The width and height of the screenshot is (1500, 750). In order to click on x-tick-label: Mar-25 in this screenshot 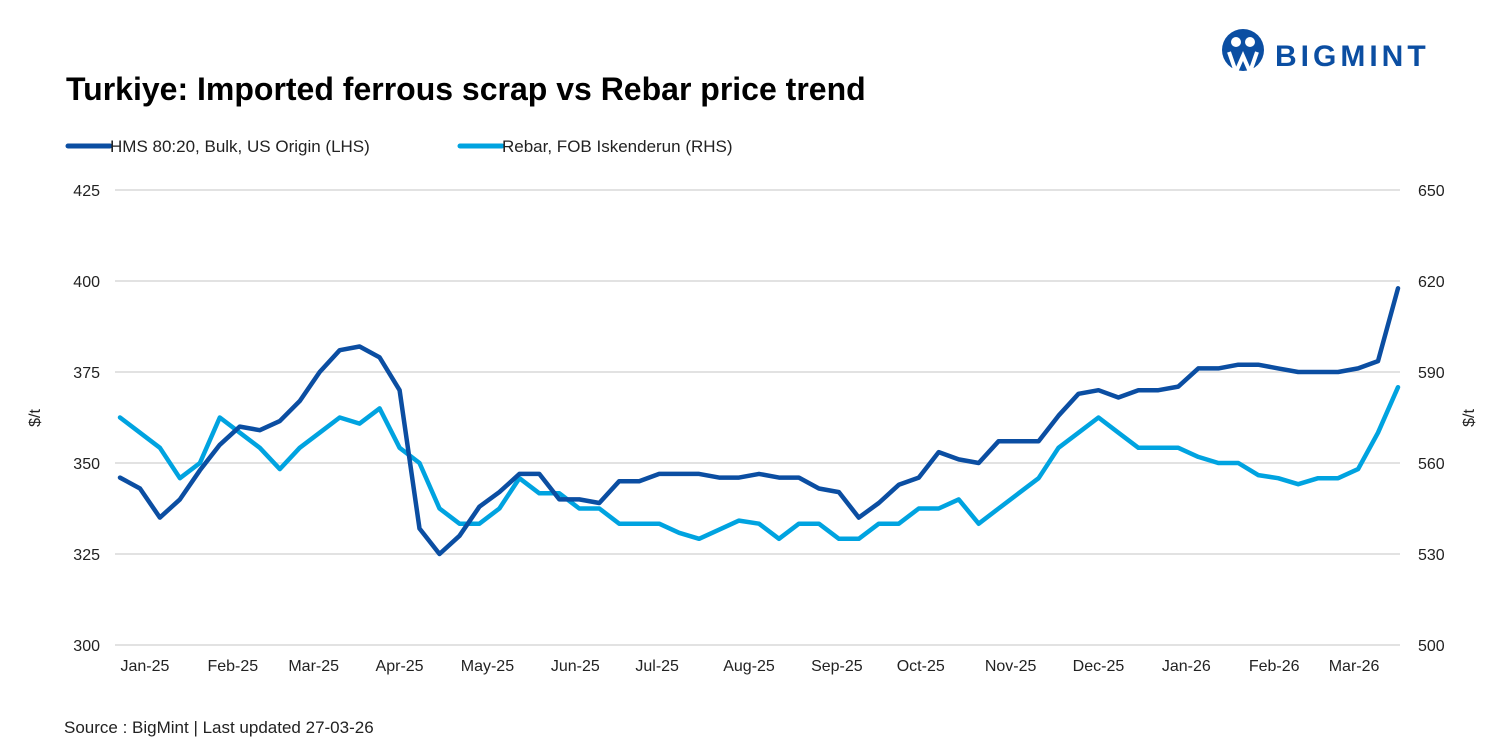, I will do `click(313, 666)`.